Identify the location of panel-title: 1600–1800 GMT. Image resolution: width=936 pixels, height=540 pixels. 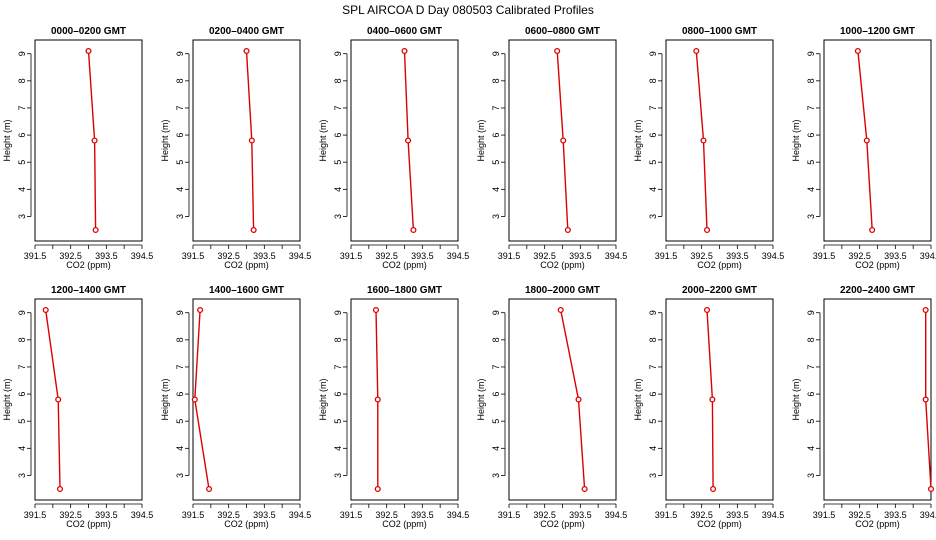
(404, 290).